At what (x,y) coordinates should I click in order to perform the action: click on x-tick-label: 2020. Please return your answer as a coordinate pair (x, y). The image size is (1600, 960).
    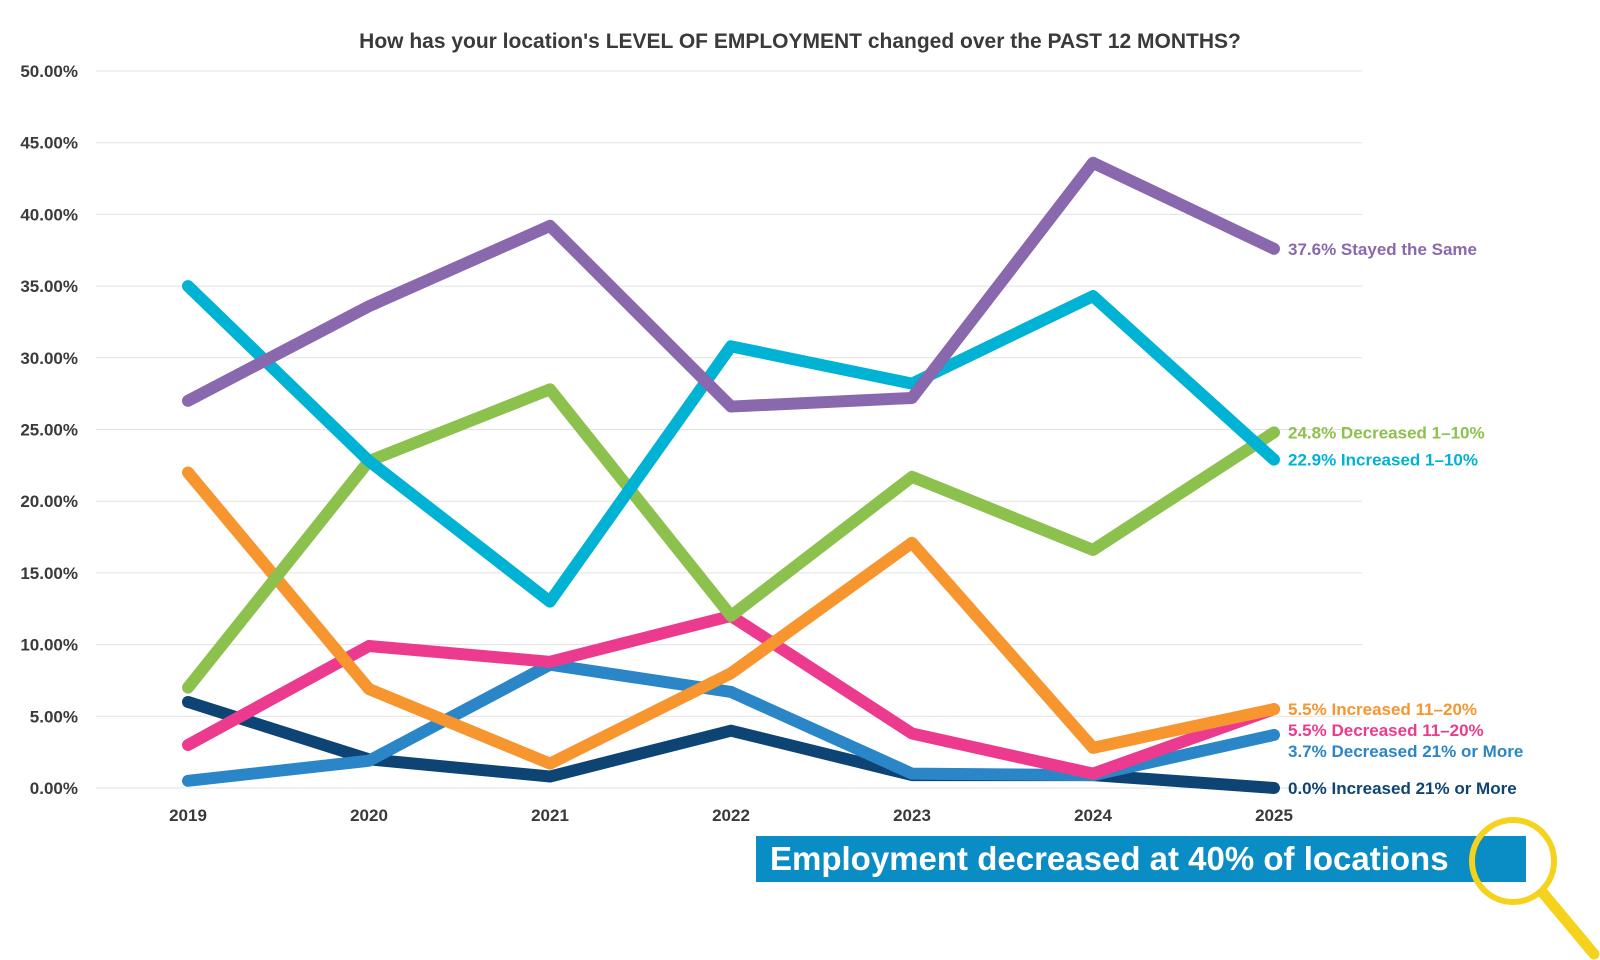
    Looking at the image, I should click on (369, 815).